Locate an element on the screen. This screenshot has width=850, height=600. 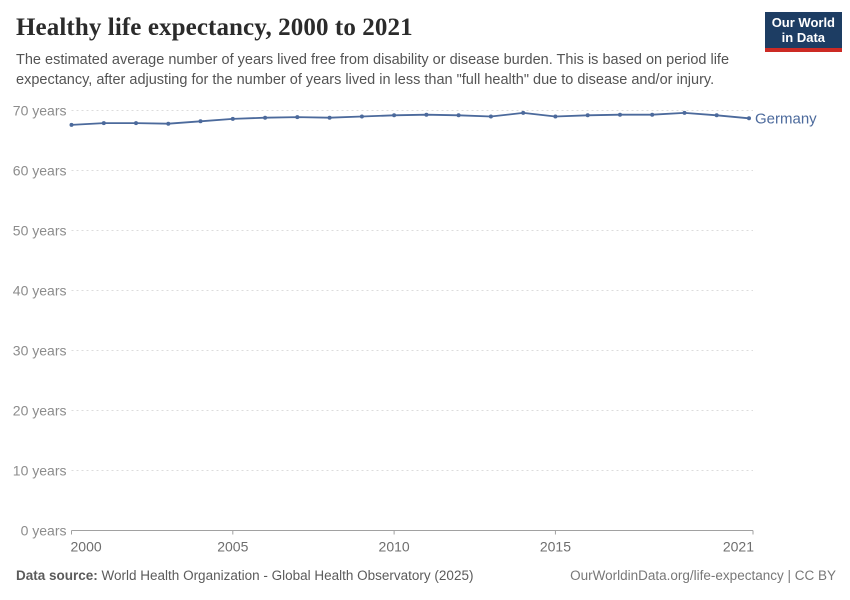
y-axis-label: 40 years is located at coordinates (40, 291).